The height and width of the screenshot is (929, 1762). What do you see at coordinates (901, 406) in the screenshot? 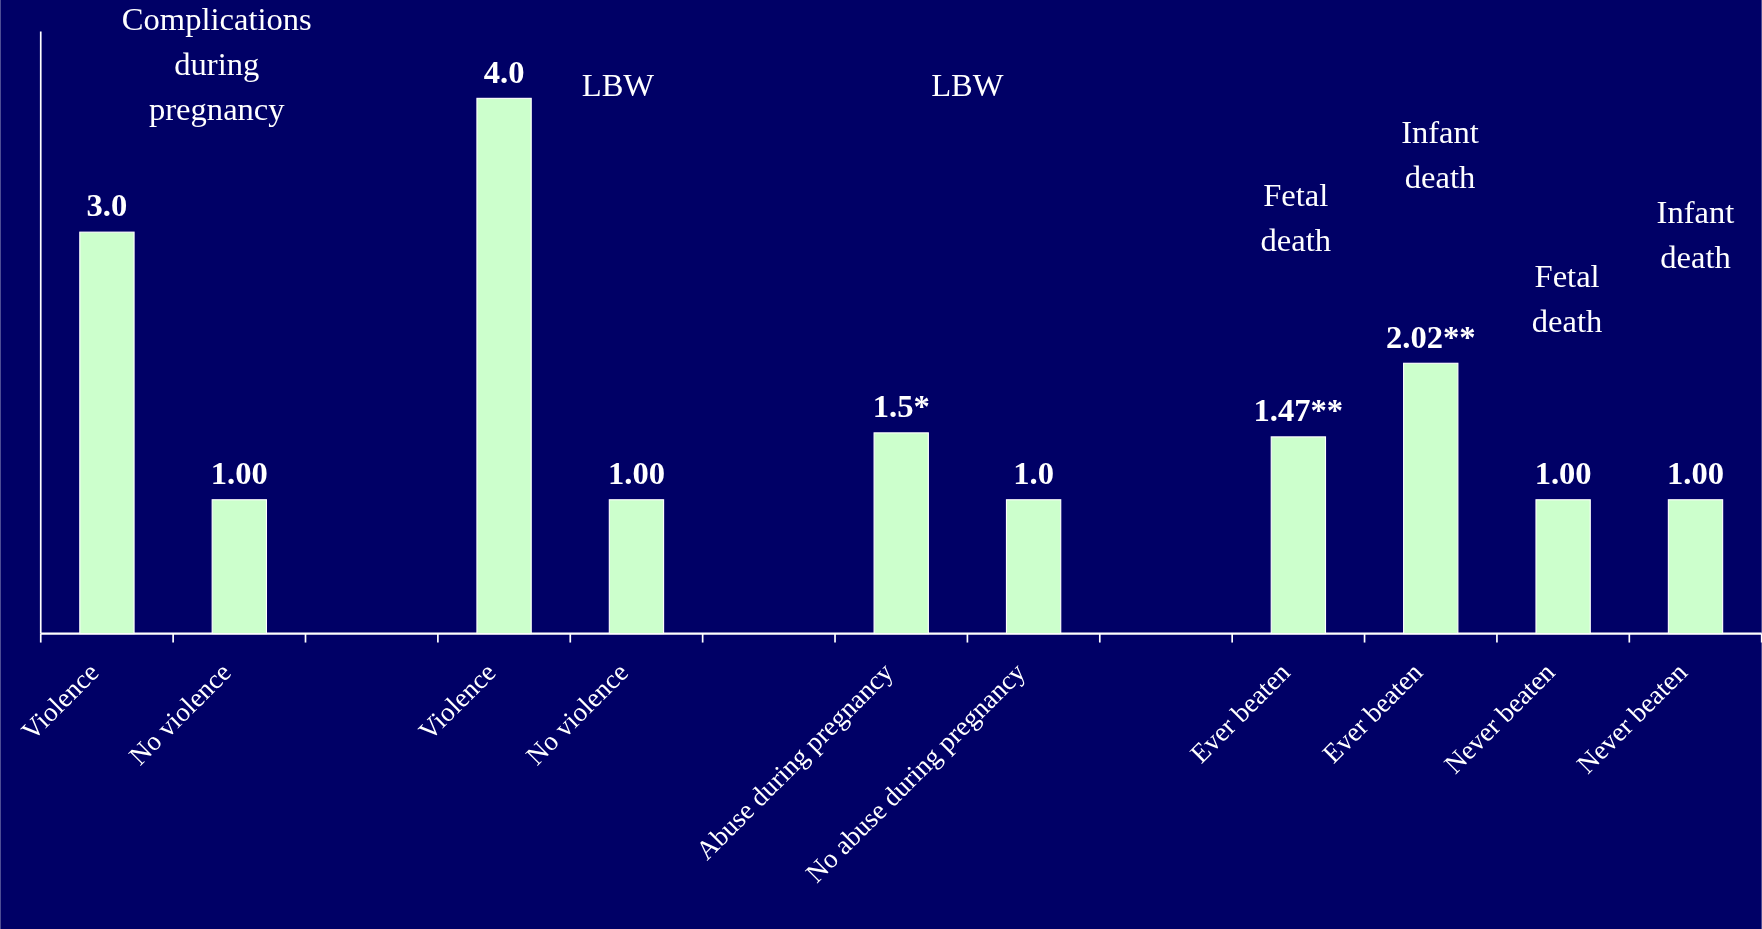
I see `data-label: 1.5*` at bounding box center [901, 406].